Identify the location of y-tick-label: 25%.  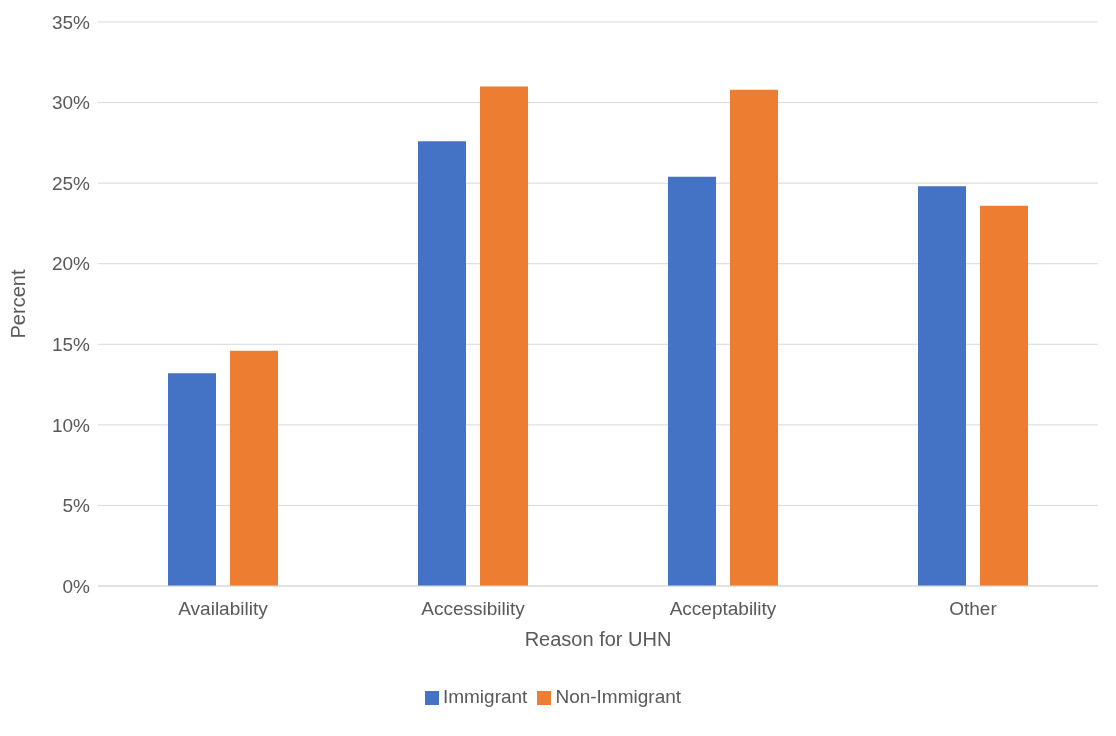
(71, 183).